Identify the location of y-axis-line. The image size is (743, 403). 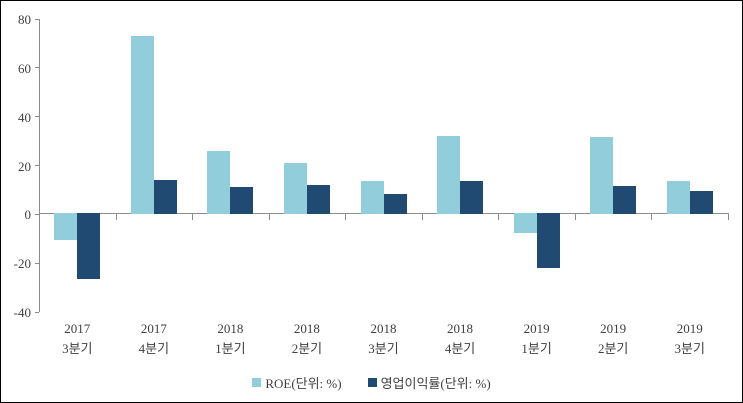
(39, 165).